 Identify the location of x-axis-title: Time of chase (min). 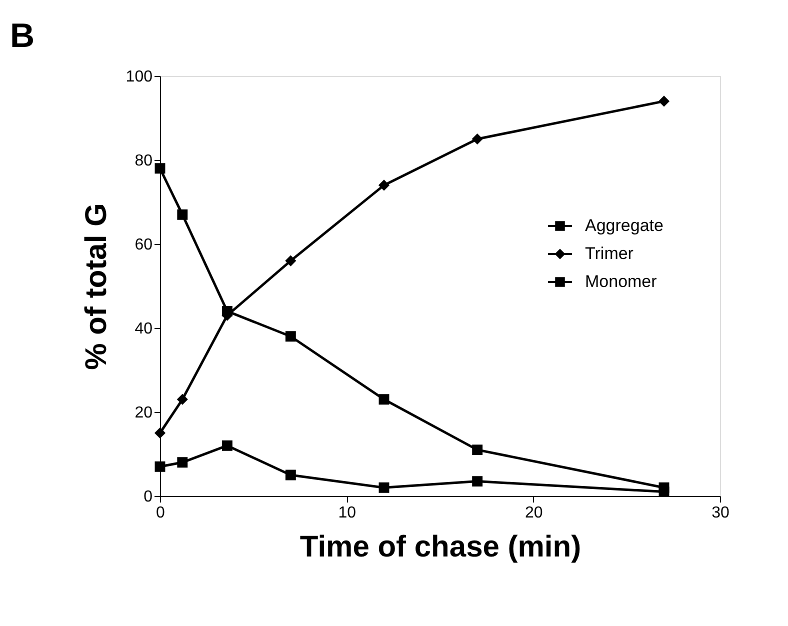
(441, 547).